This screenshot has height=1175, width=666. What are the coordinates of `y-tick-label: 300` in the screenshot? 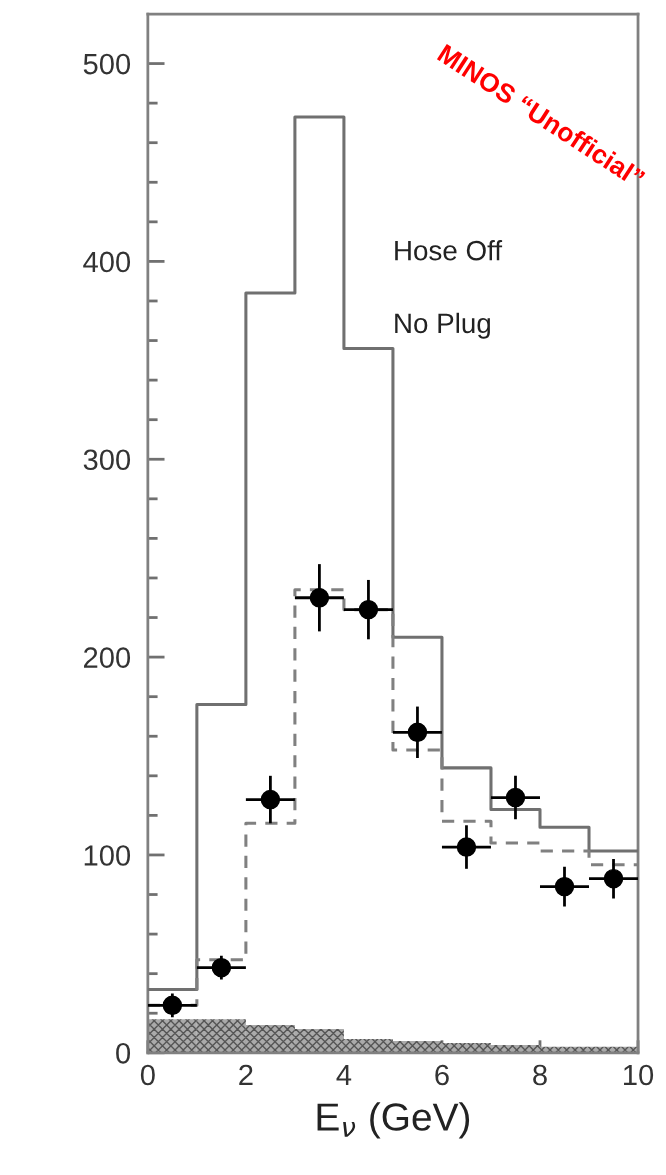 It's located at (107, 460).